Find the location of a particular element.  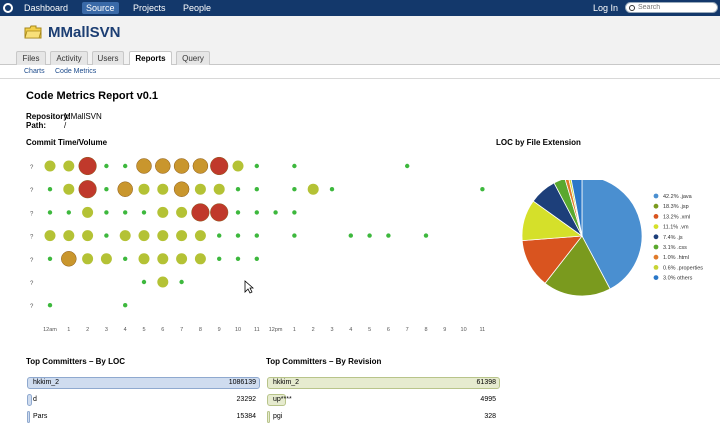

nav-dashboard: Dashboard is located at coordinates (46, 8).